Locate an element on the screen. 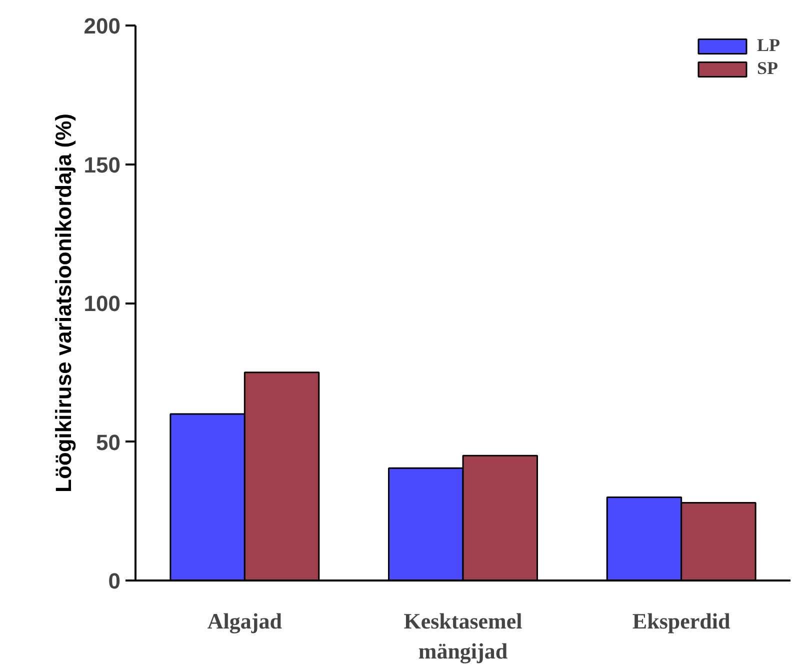 The height and width of the screenshot is (666, 793). legend-label: SP is located at coordinates (767, 68).